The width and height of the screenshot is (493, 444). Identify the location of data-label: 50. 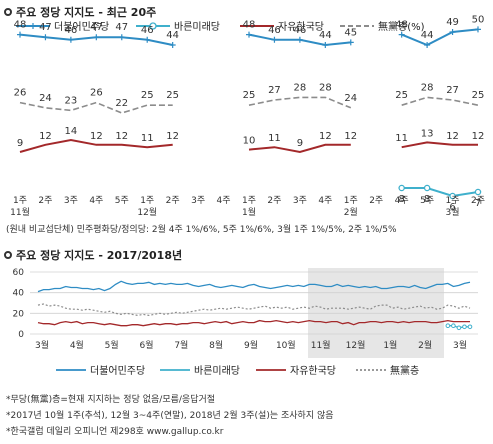
(478, 19).